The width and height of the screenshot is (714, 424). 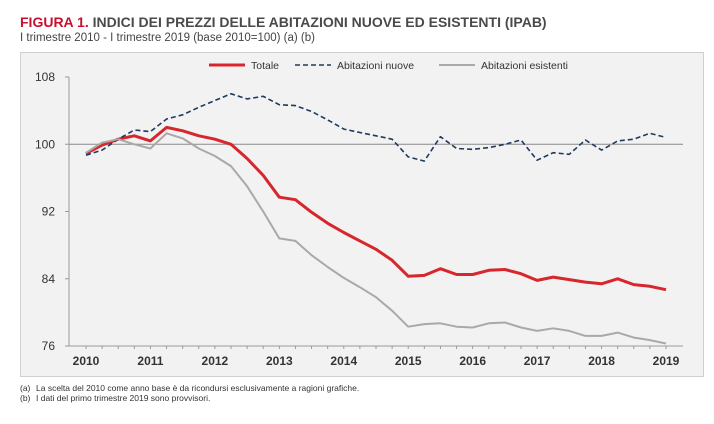 What do you see at coordinates (45, 144) in the screenshot?
I see `y-tick-label: 100` at bounding box center [45, 144].